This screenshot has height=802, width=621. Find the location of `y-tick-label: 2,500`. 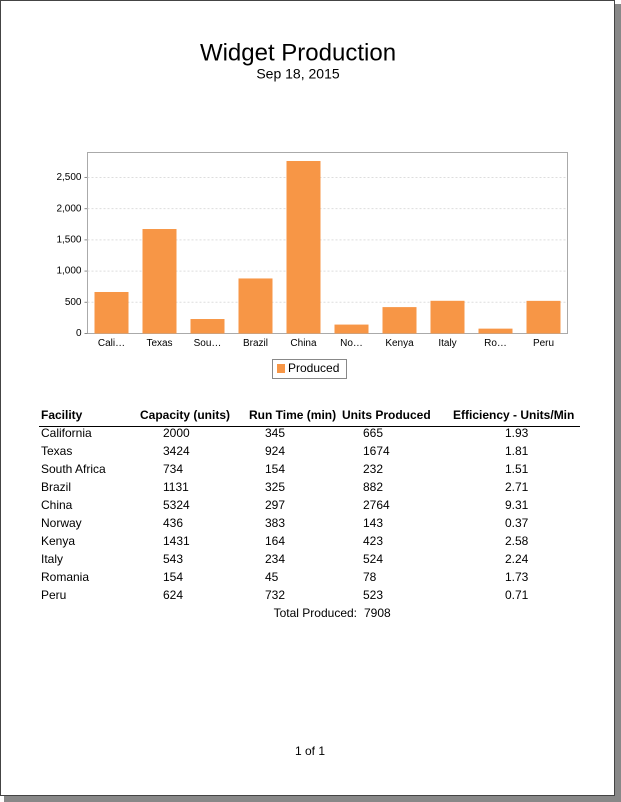

y-tick-label: 2,500 is located at coordinates (68, 177).